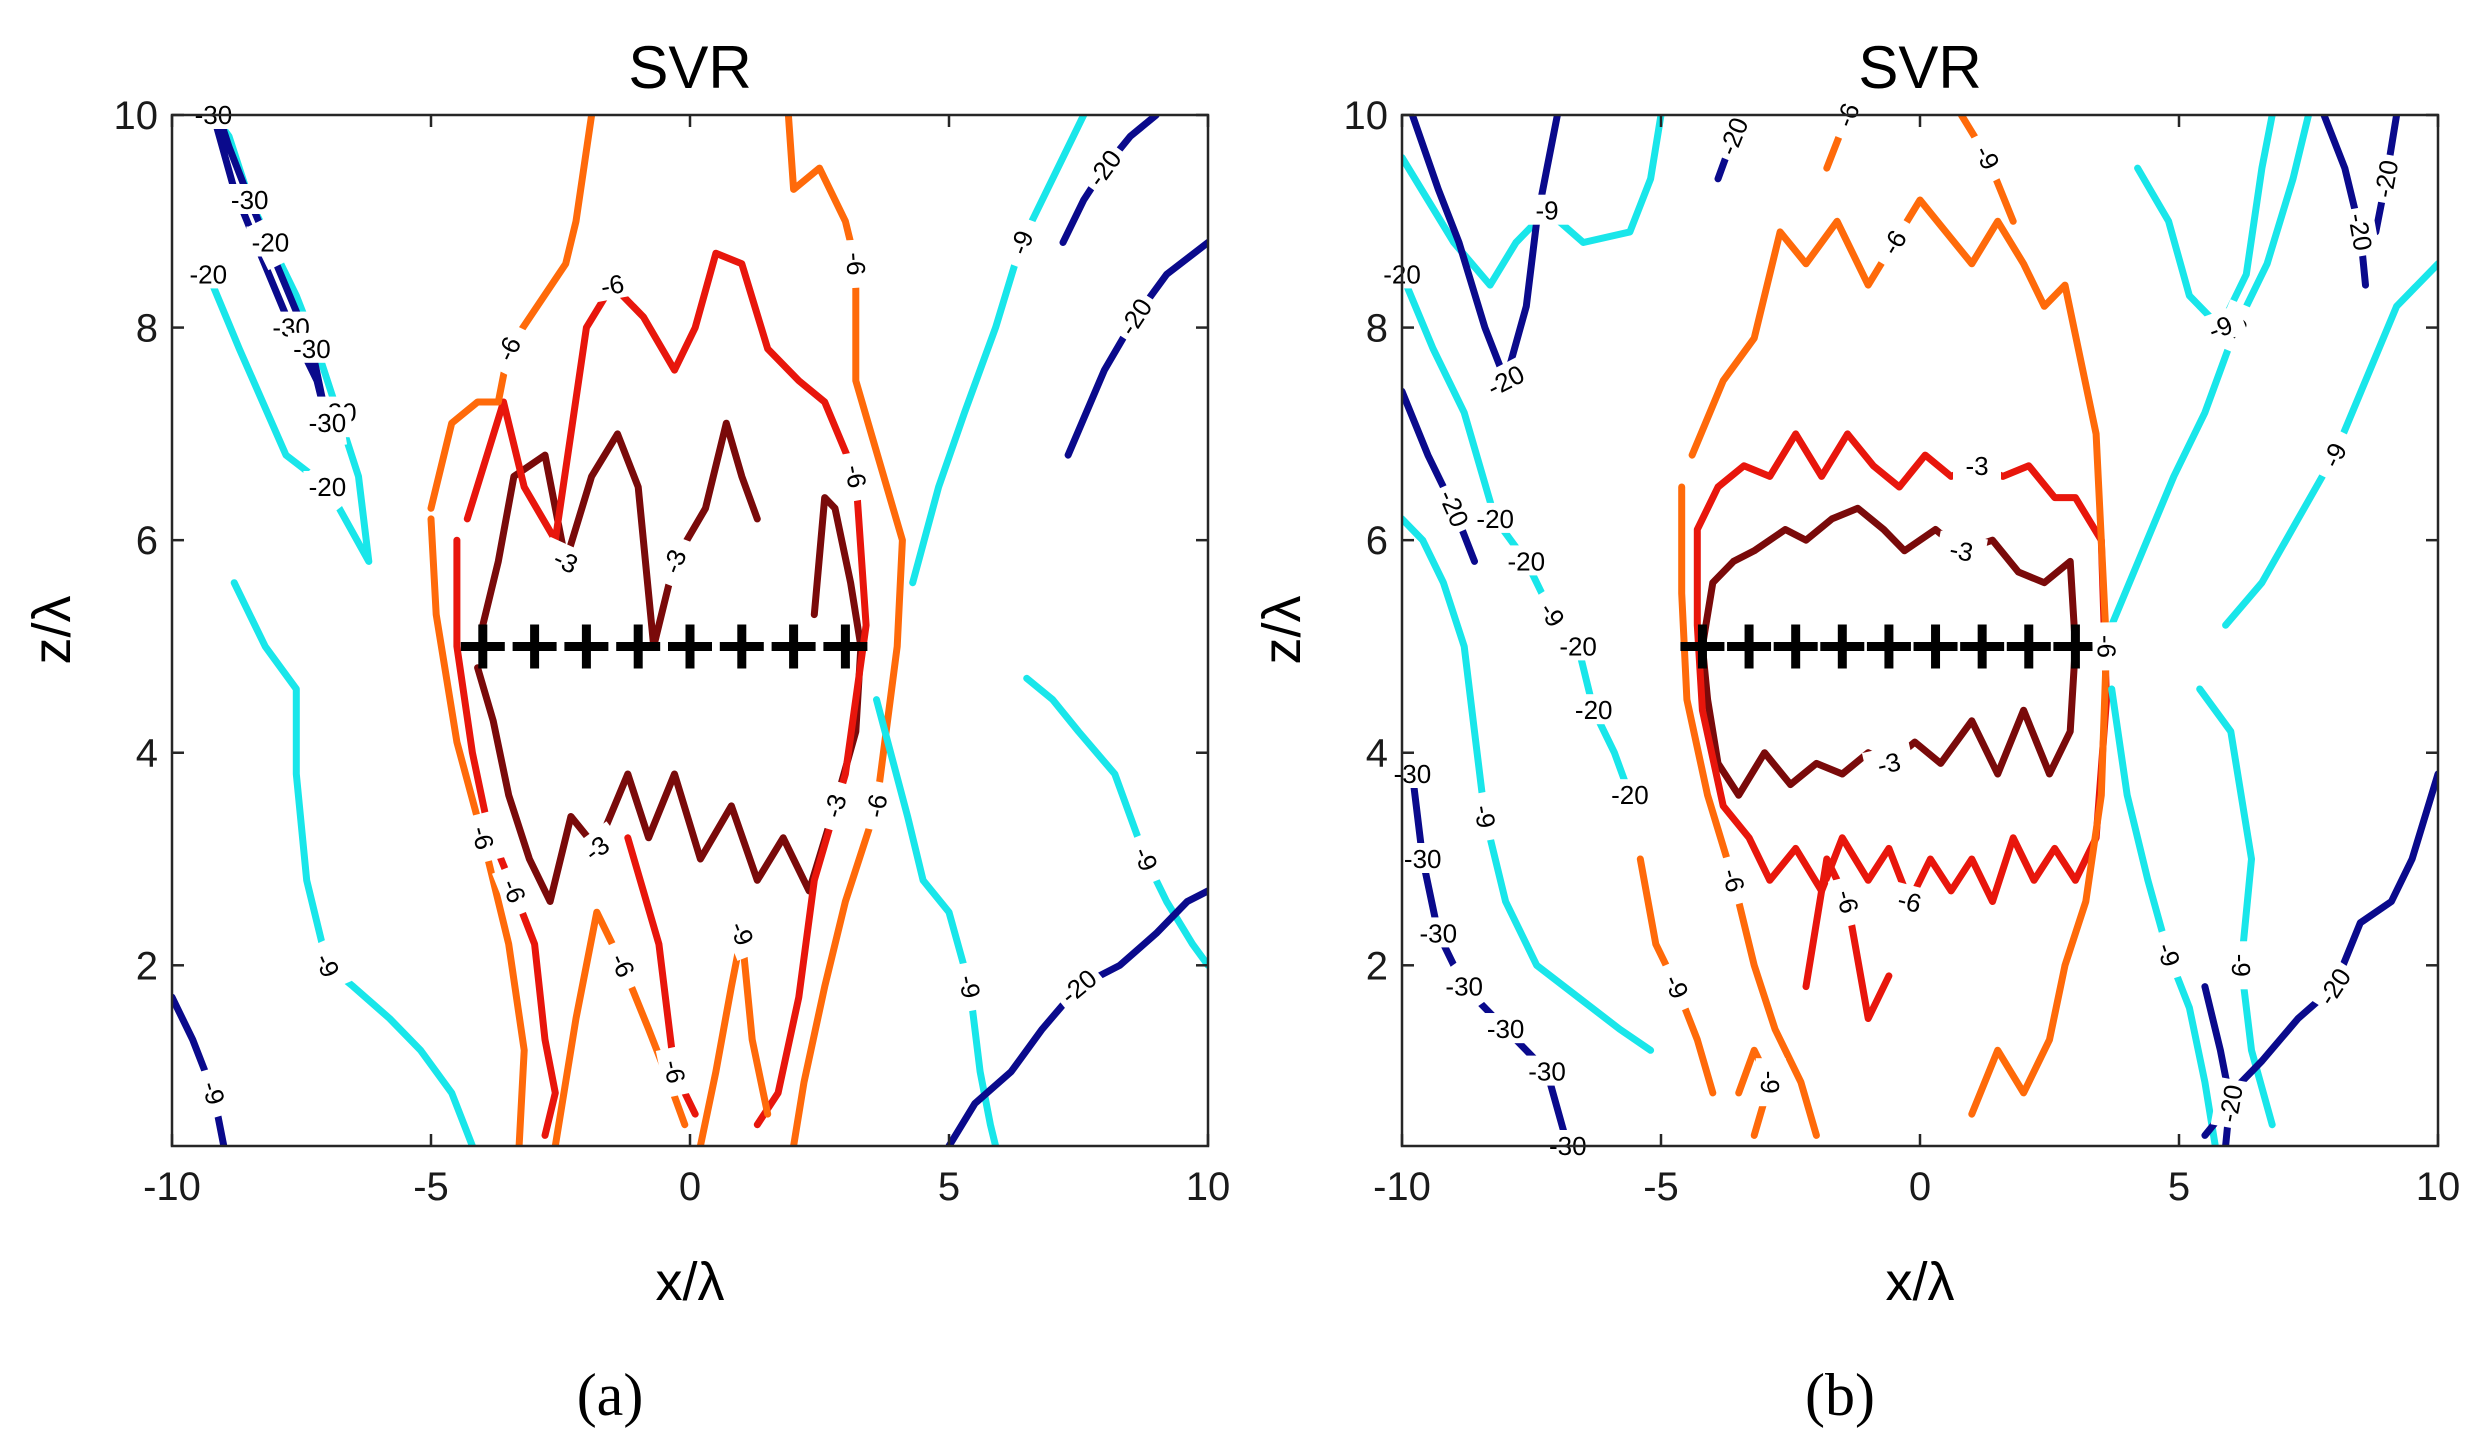 The image size is (2486, 1450). I want to click on contour-label-text: -3, so click(1976, 466).